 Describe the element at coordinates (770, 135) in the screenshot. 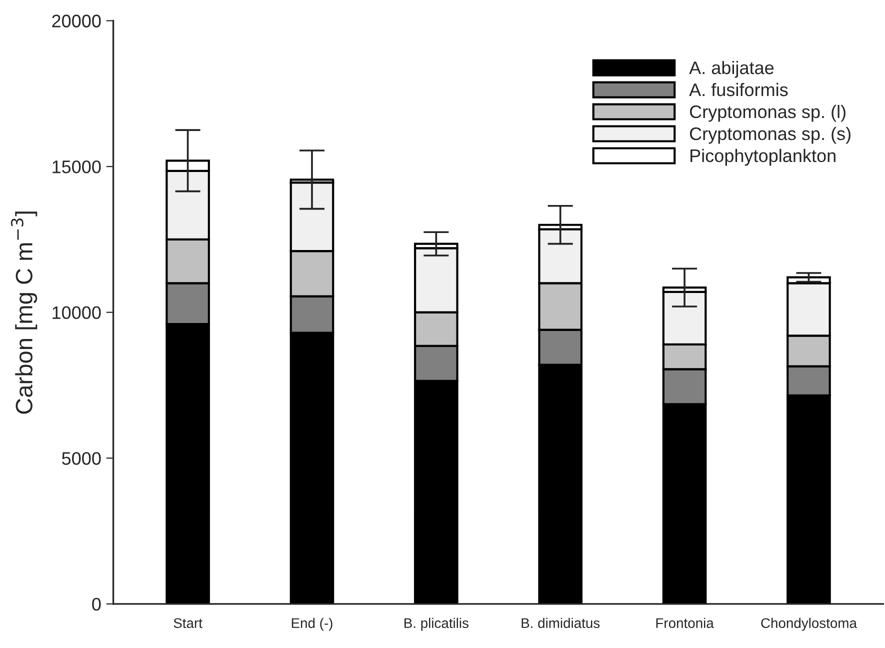

I see `legend-label: Cryptomonas sp. (s)` at that location.